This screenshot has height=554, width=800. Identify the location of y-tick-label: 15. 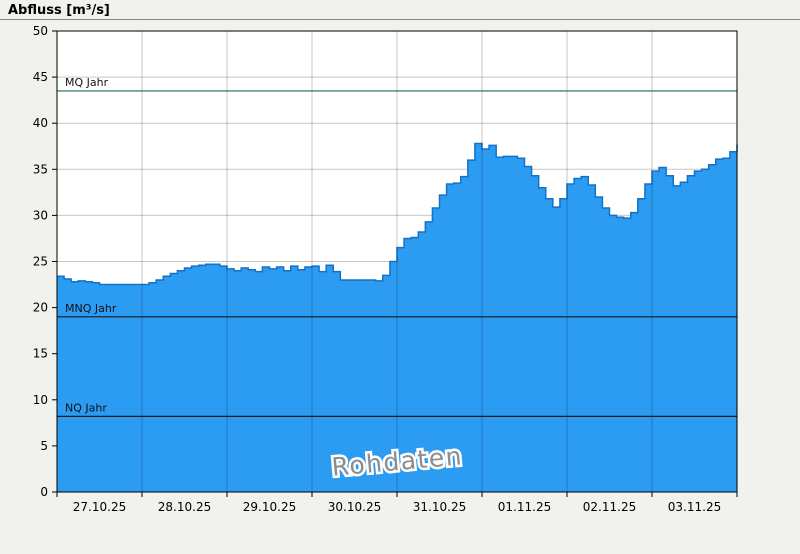
(40, 354).